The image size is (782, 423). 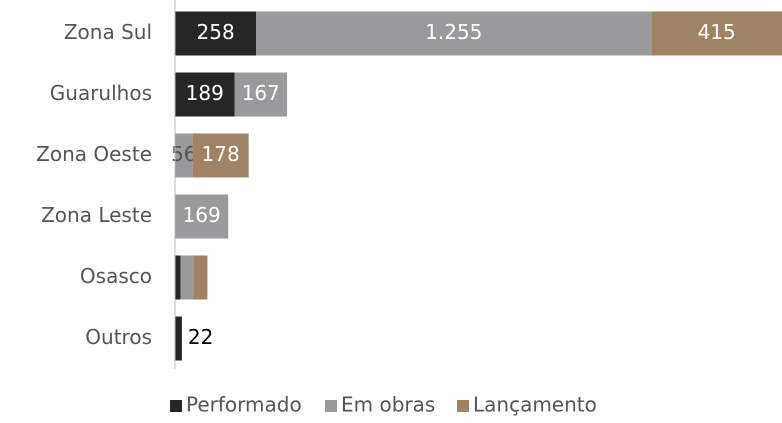 What do you see at coordinates (388, 405) in the screenshot?
I see `legend-label: Em obras` at bounding box center [388, 405].